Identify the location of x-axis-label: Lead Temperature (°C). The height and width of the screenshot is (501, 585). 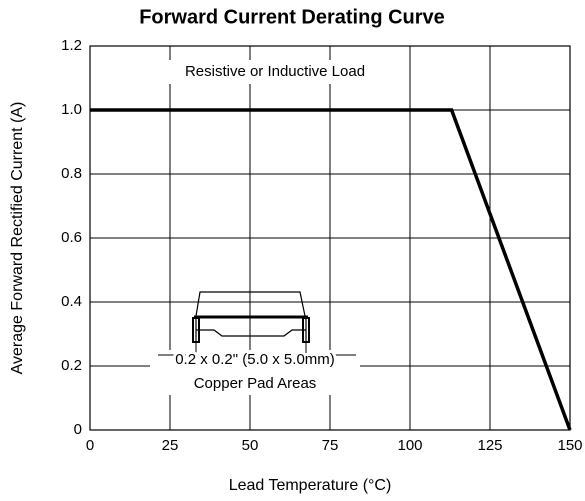
(310, 485).